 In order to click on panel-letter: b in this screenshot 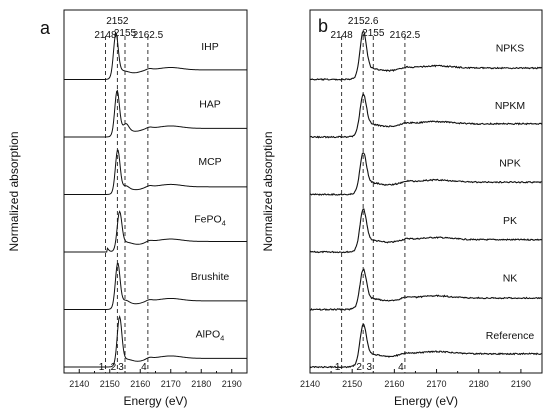, I will do `click(323, 26)`.